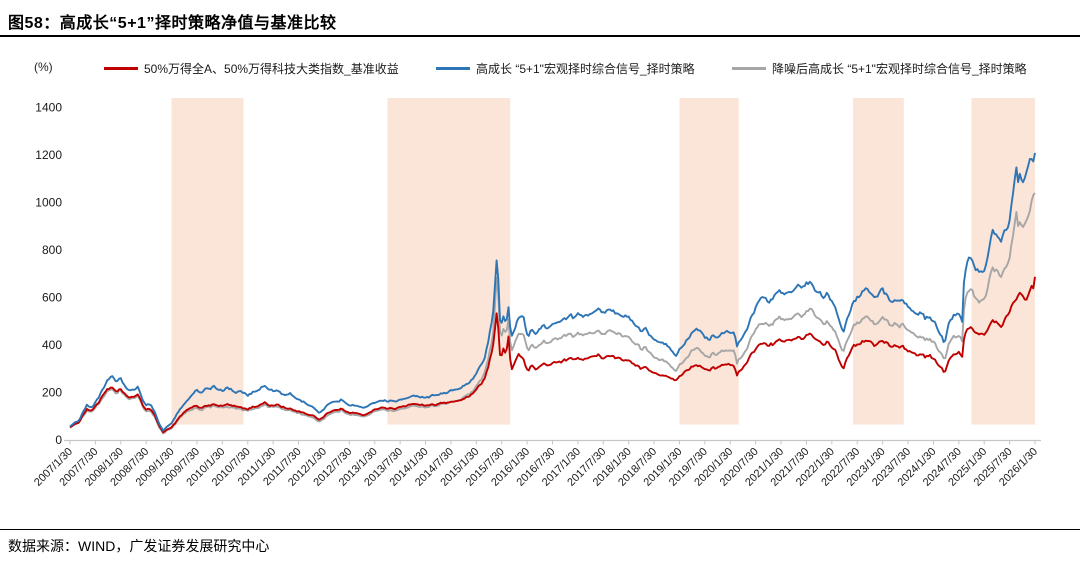 The height and width of the screenshot is (565, 1080). What do you see at coordinates (58, 440) in the screenshot?
I see `svg-text: 0` at bounding box center [58, 440].